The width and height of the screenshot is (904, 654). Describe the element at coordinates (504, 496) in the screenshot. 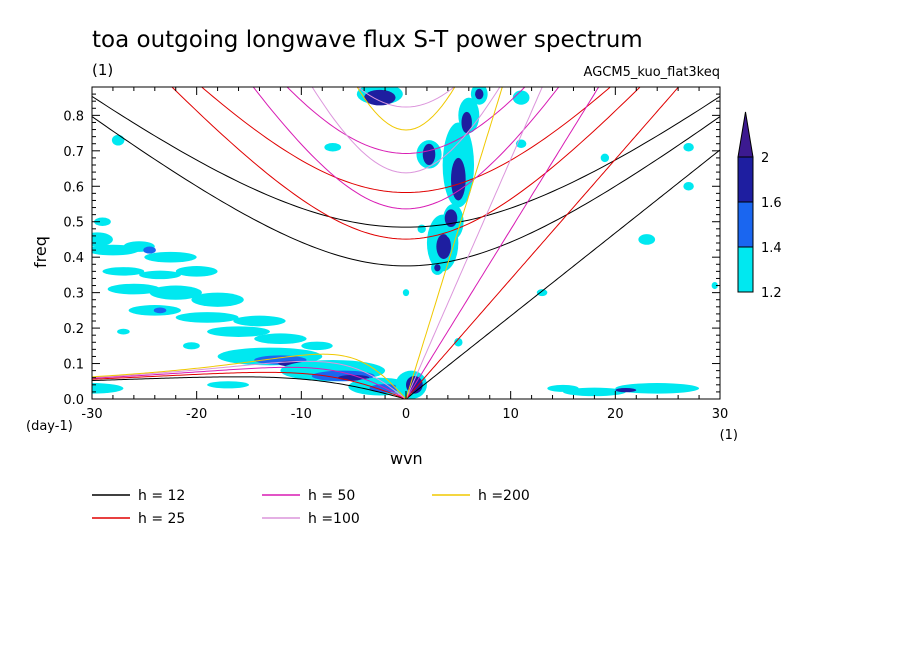

I see `legend-label-h200: h =200` at that location.